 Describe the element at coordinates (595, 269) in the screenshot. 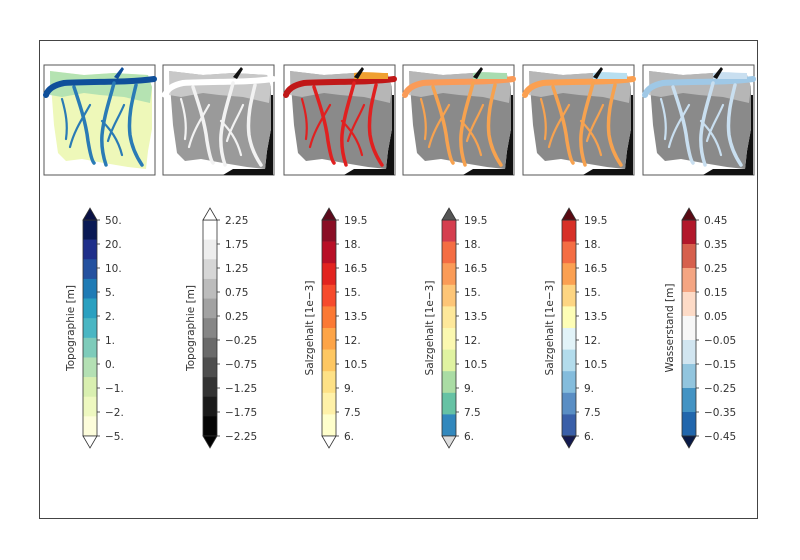

I see `colorbar-tick-label: 16.5` at that location.